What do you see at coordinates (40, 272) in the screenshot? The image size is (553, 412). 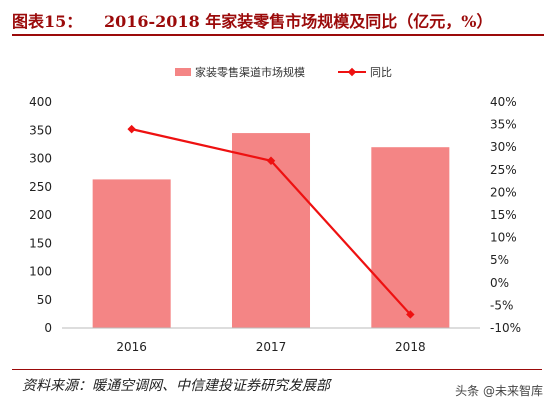 I see `y-left-tick-label: 100` at bounding box center [40, 272].